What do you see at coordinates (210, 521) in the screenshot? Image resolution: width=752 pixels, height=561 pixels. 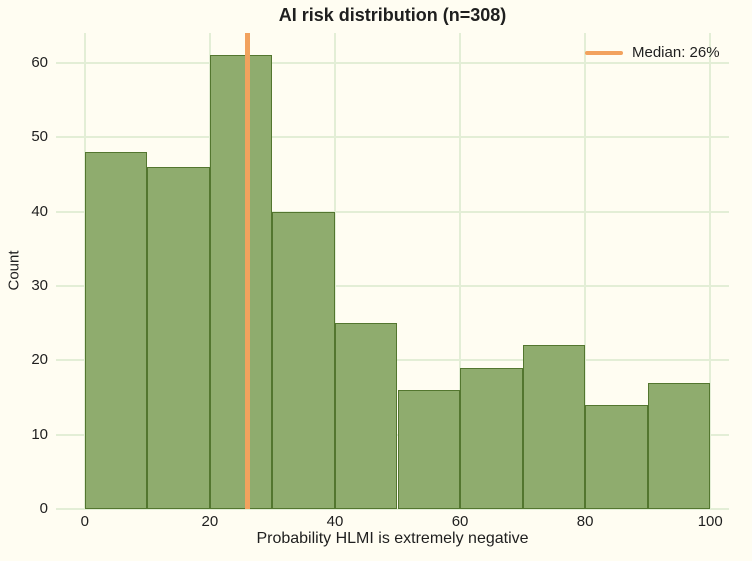 I see `x-tick-label-20: 20` at bounding box center [210, 521].